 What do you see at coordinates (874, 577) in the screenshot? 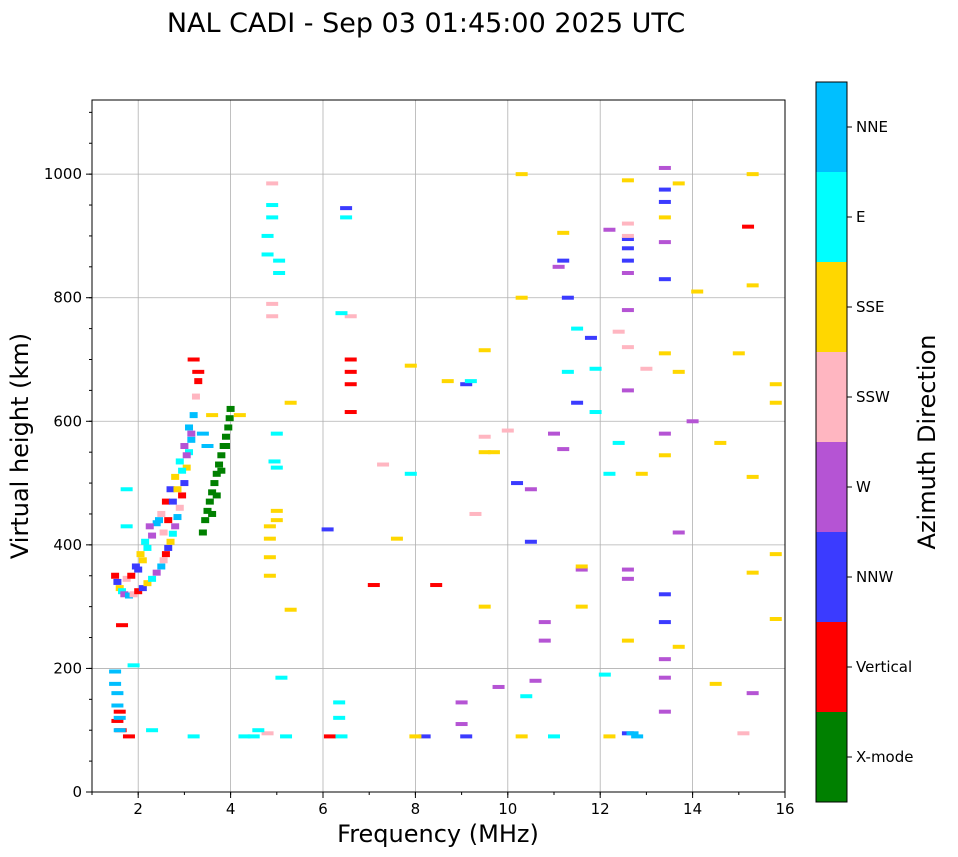
I see `colorbar-tick-label: NNW` at bounding box center [874, 577].